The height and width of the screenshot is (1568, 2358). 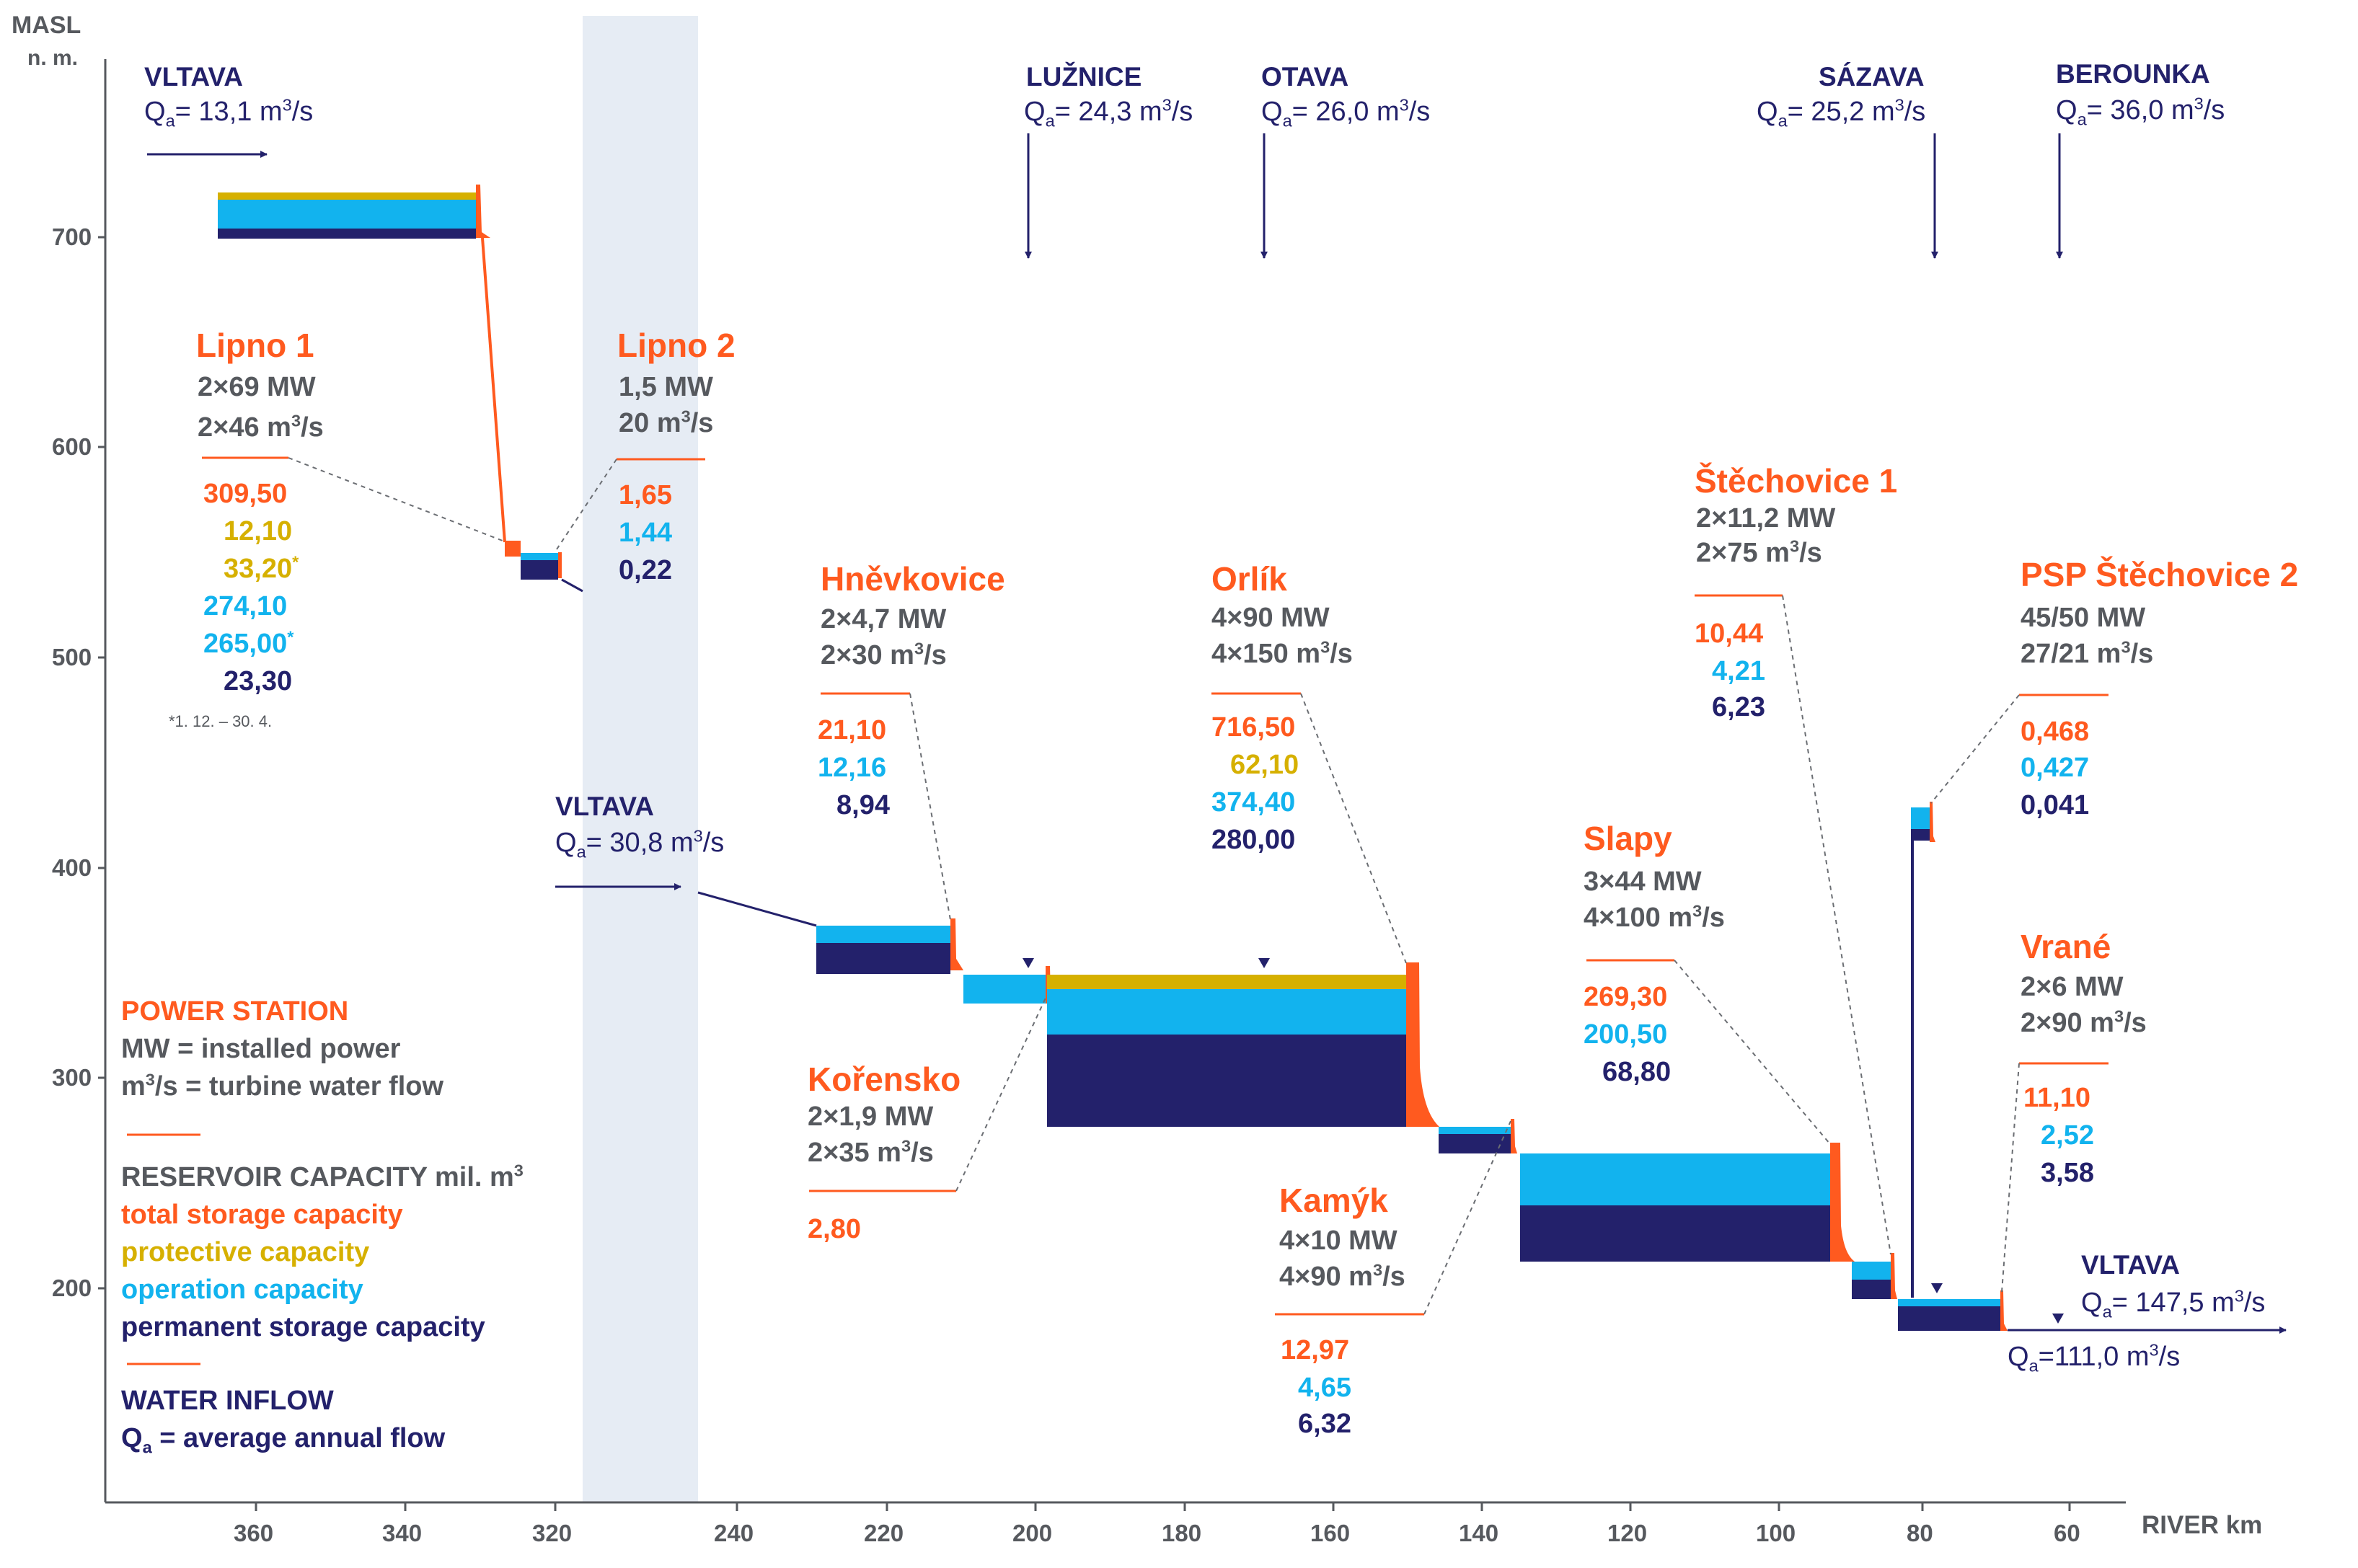 What do you see at coordinates (1776, 1533) in the screenshot?
I see `x-tick-100: 100` at bounding box center [1776, 1533].